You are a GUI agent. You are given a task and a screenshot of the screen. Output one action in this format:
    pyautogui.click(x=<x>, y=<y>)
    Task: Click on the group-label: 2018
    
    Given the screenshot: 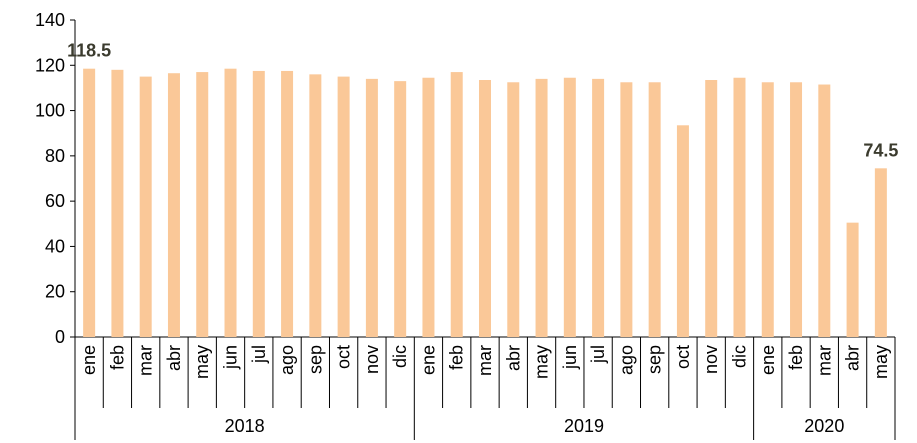 What is the action you would take?
    pyautogui.click(x=245, y=426)
    